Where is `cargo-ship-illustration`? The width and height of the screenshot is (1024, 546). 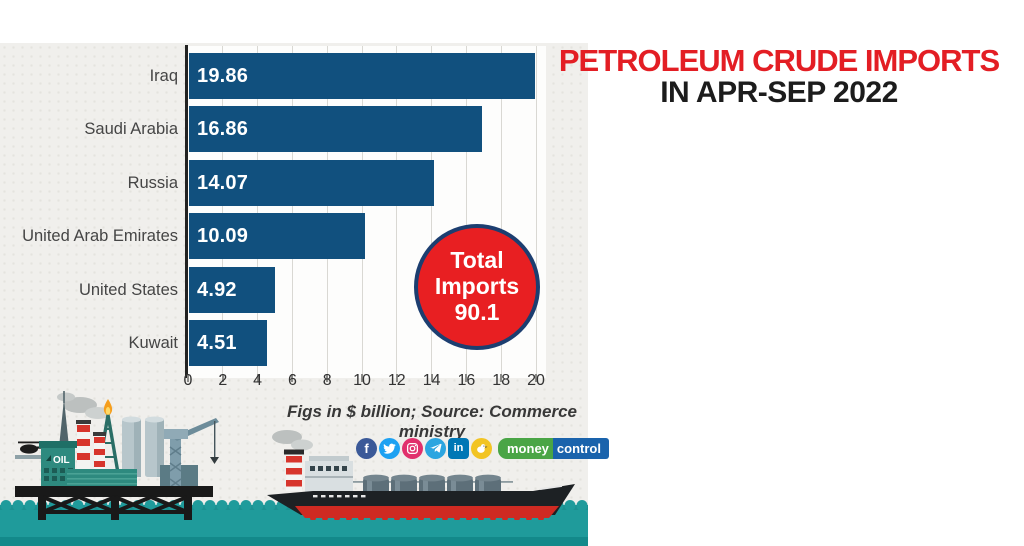 cargo-ship-illustration is located at coordinates (421, 475).